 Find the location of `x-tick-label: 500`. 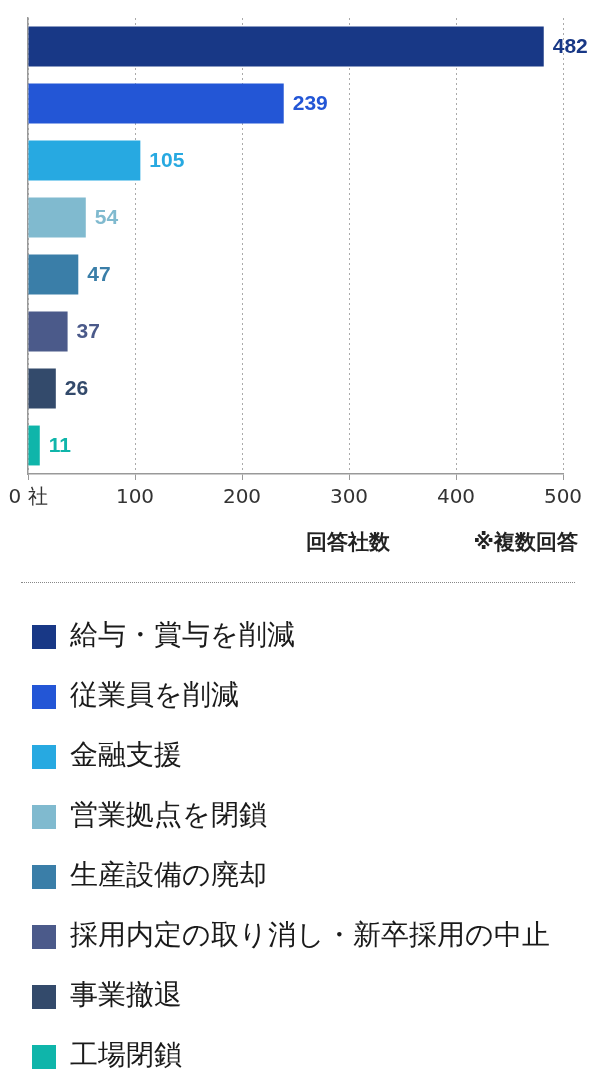

x-tick-label: 500 is located at coordinates (563, 496).